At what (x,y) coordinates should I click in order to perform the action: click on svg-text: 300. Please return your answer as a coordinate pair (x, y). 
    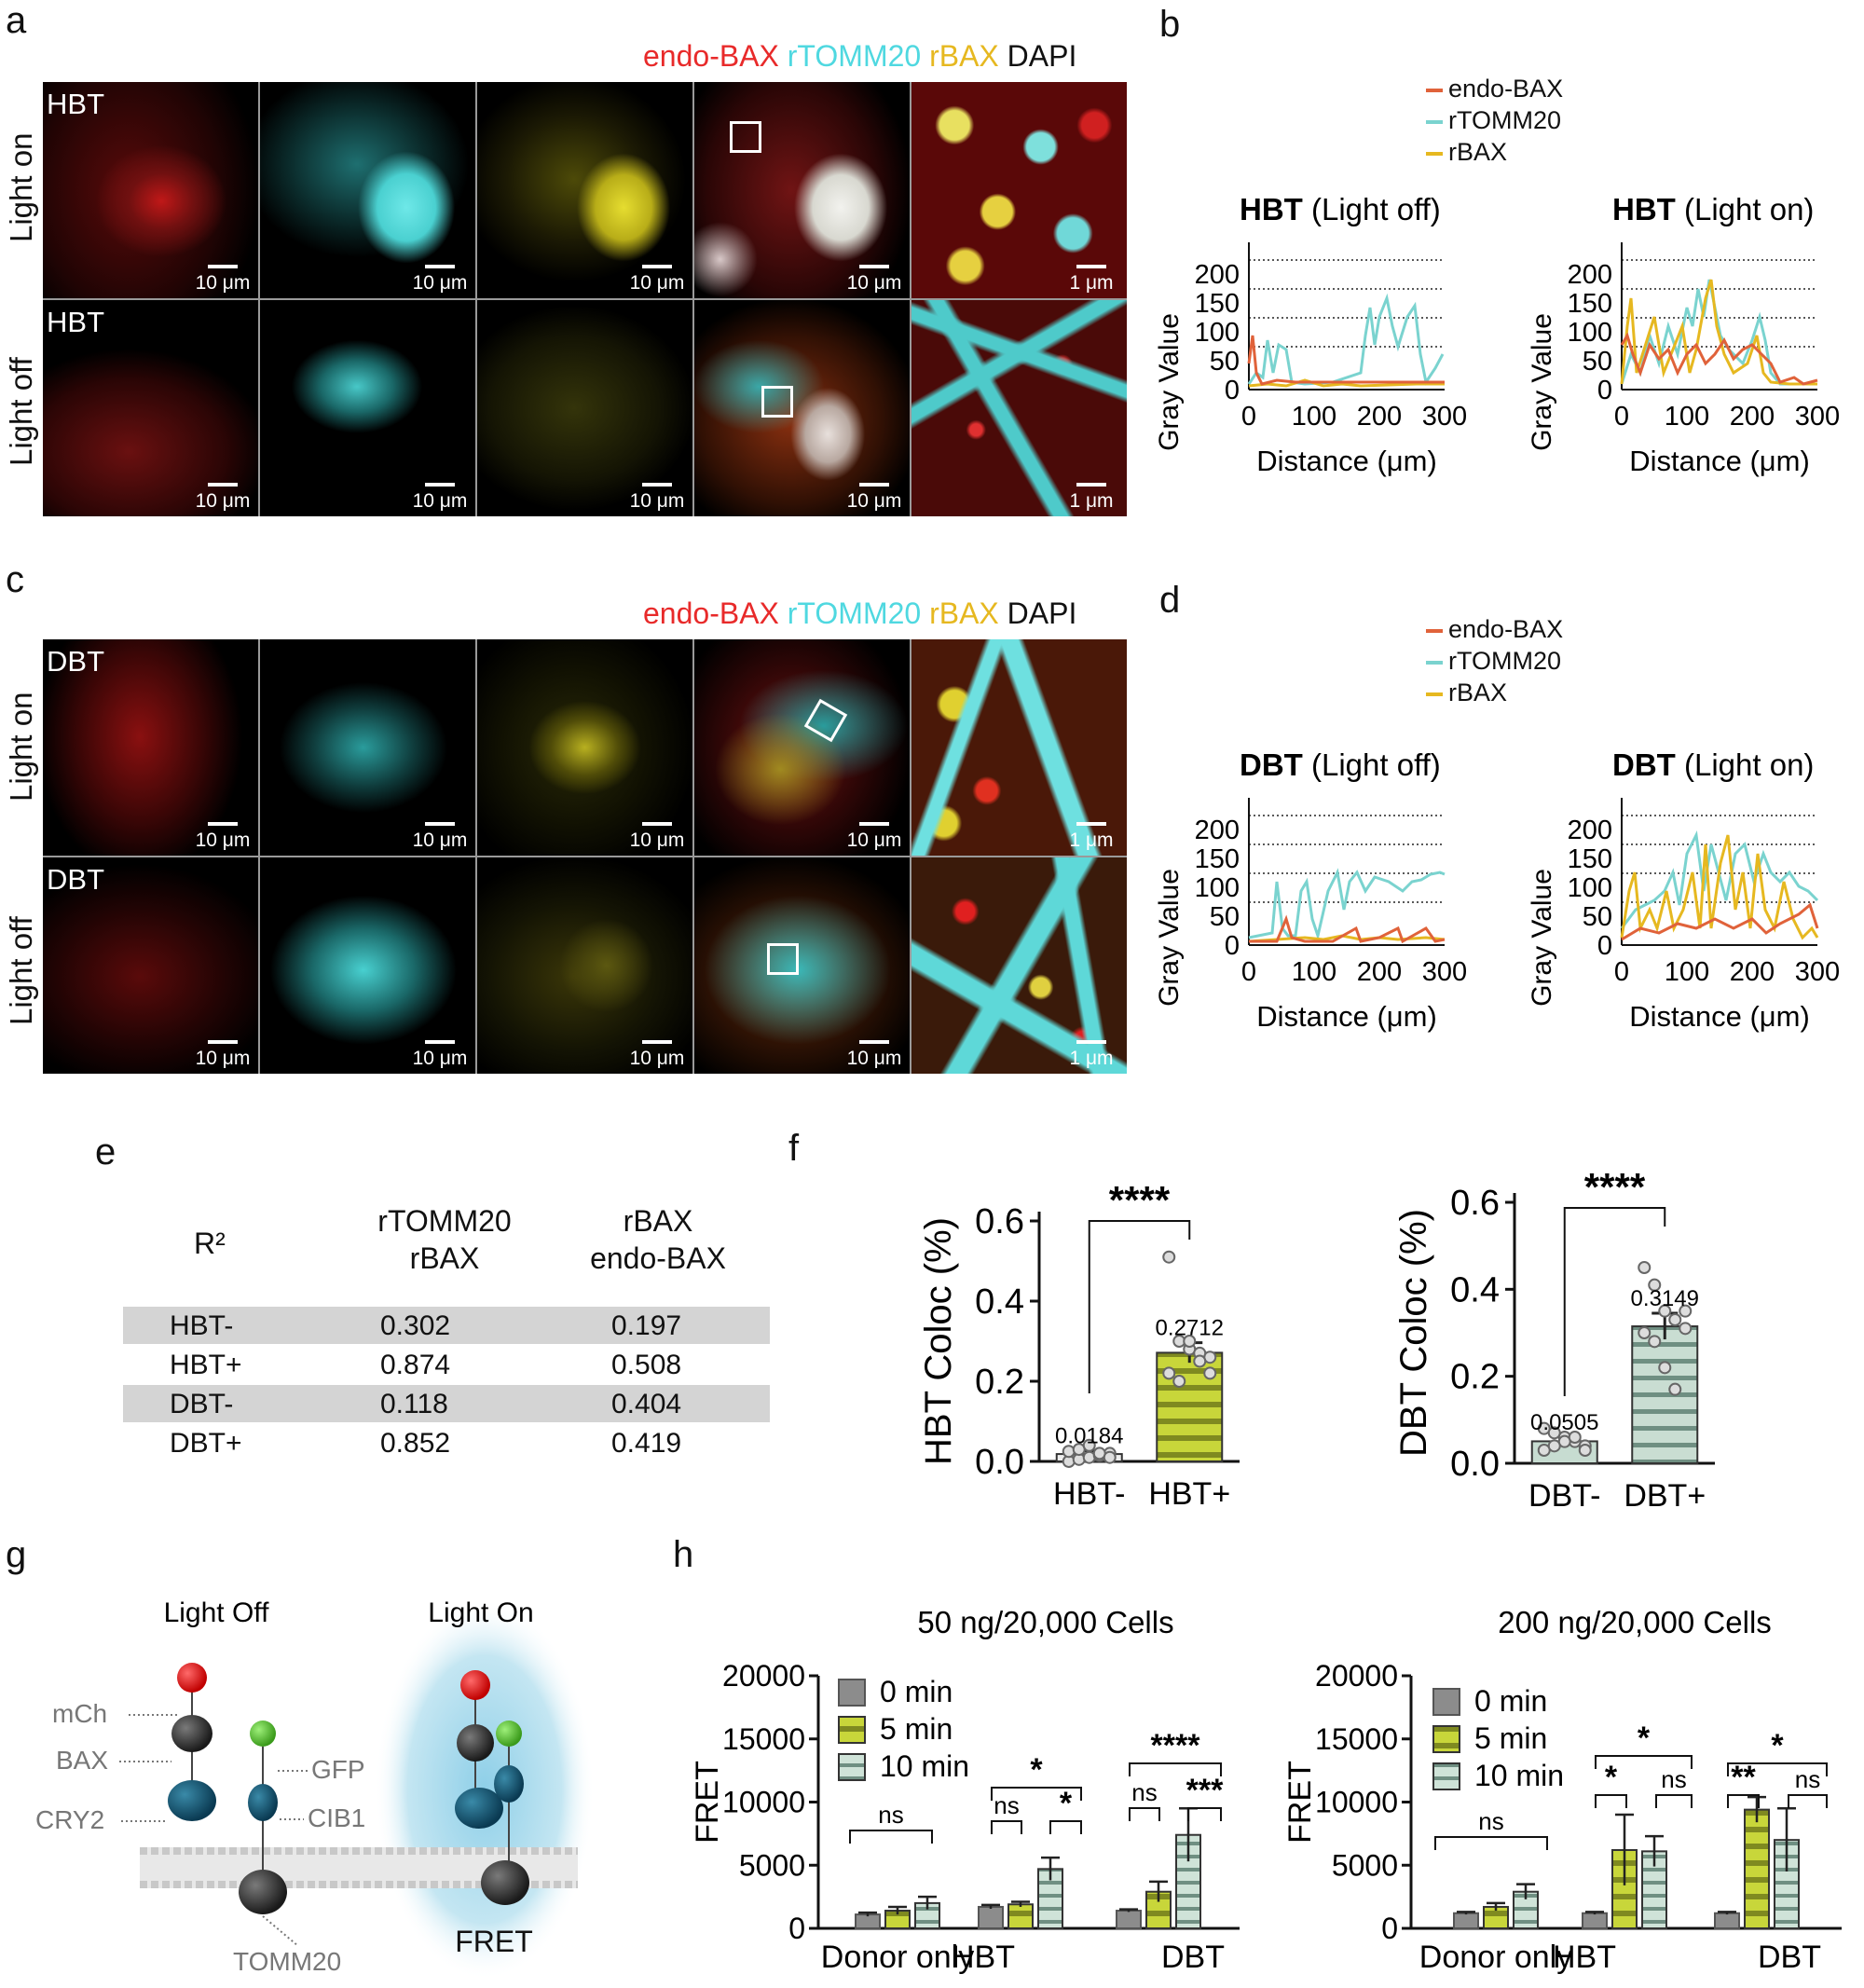
    Looking at the image, I should click on (1444, 417).